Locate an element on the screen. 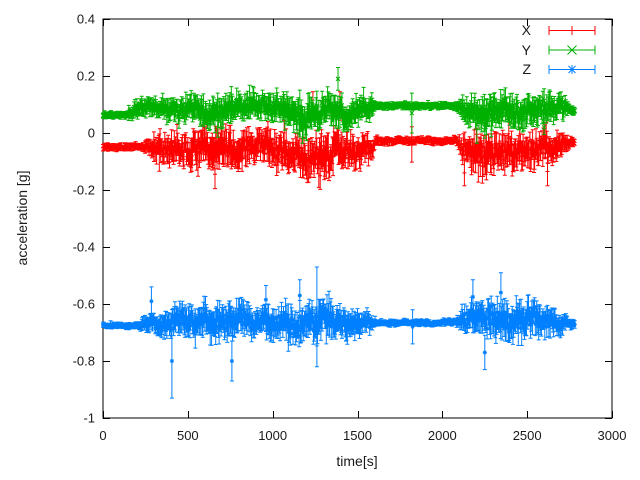  legend-label-z-series: Z is located at coordinates (526, 69).